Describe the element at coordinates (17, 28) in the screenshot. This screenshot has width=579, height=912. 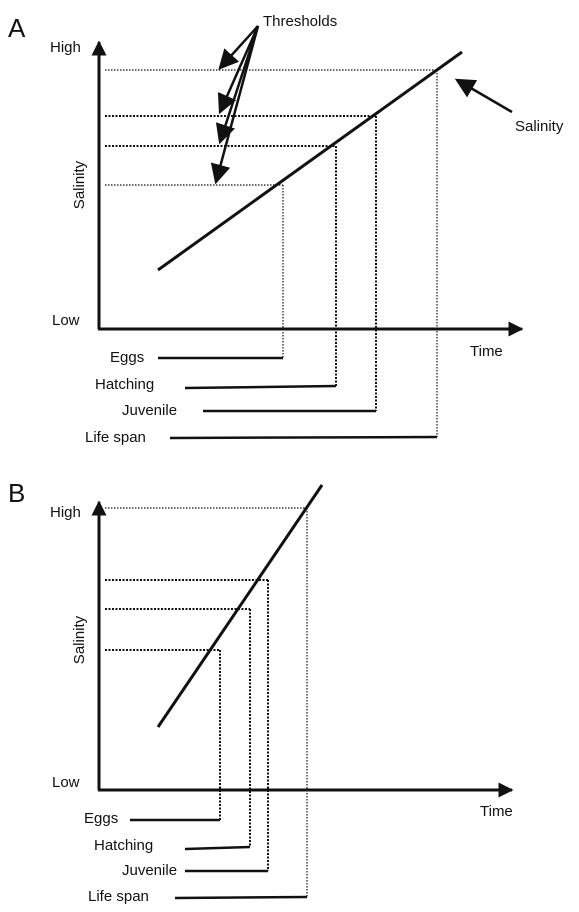
I see `panel-label: A` at that location.